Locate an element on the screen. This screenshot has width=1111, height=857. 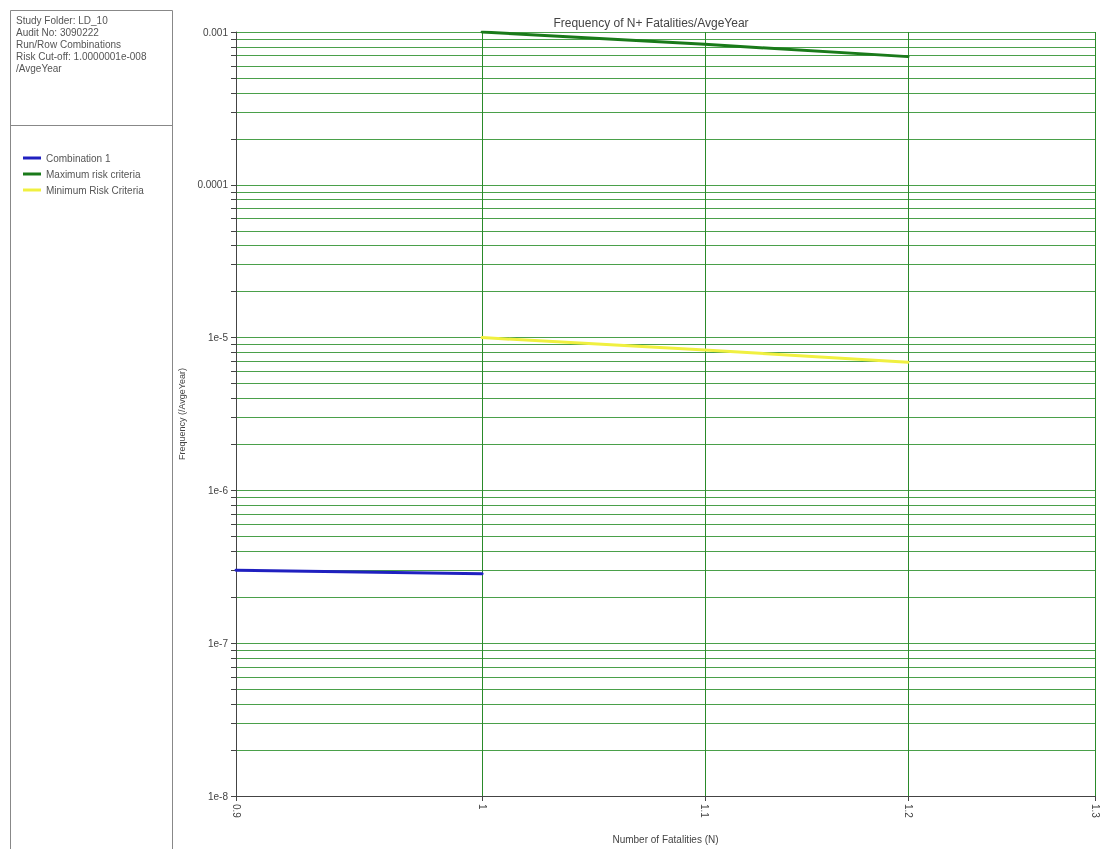
legend-label: Maximum risk criteria is located at coordinates (93, 174).